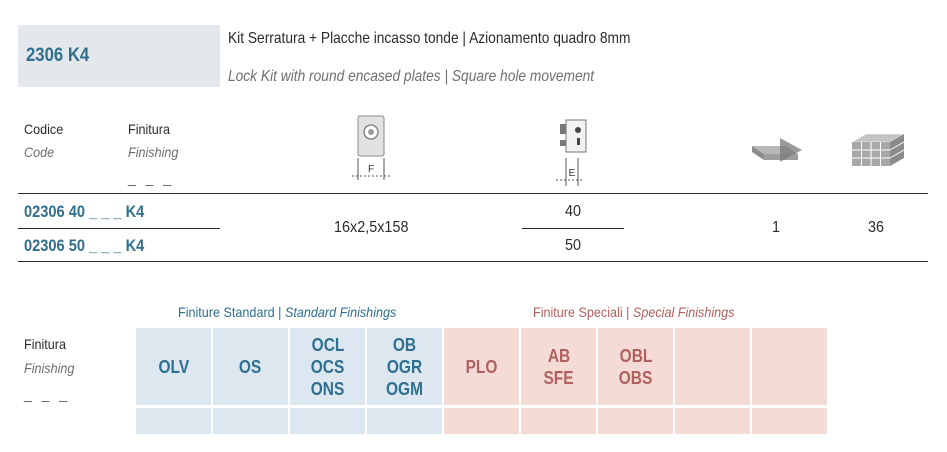 The height and width of the screenshot is (452, 947). Describe the element at coordinates (683, 312) in the screenshot. I see `special-finishes-en: Special Finishings` at that location.